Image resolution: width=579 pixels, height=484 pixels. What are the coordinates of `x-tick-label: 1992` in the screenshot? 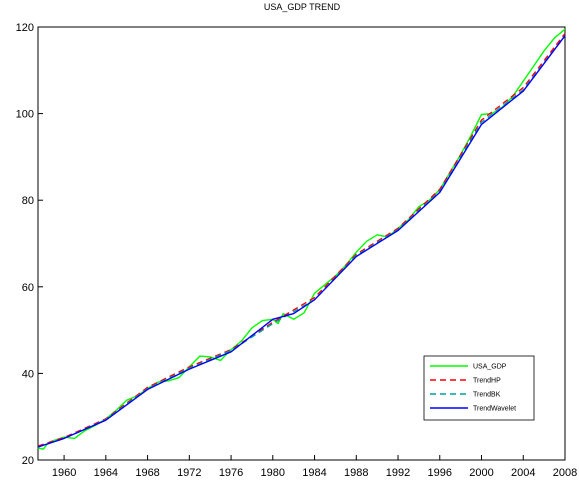 It's located at (398, 473).